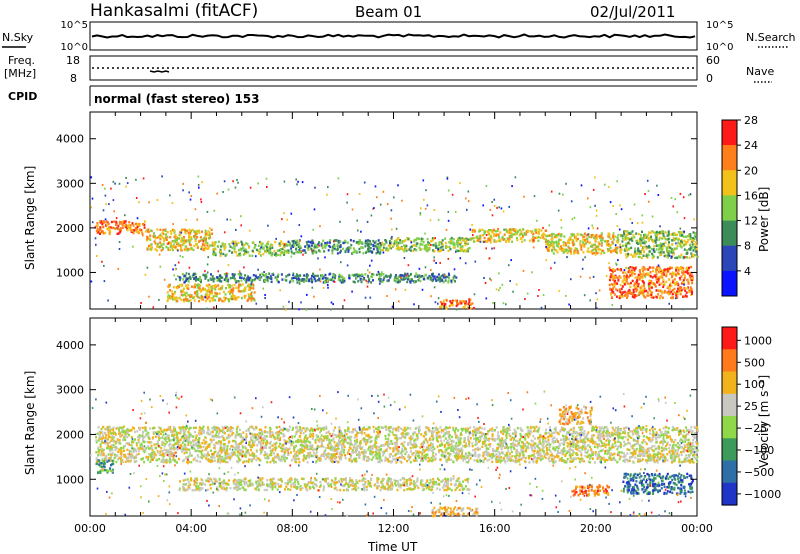 The height and width of the screenshot is (554, 800). Describe the element at coordinates (393, 36) in the screenshot. I see `nsky-trace` at that location.